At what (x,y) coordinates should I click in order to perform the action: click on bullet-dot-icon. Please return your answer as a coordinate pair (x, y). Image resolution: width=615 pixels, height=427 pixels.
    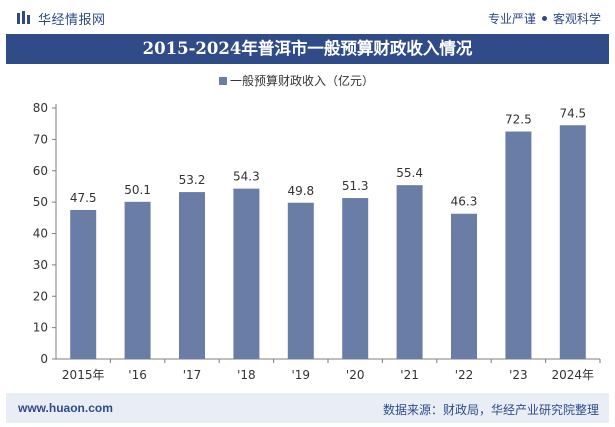
    Looking at the image, I should click on (544, 18).